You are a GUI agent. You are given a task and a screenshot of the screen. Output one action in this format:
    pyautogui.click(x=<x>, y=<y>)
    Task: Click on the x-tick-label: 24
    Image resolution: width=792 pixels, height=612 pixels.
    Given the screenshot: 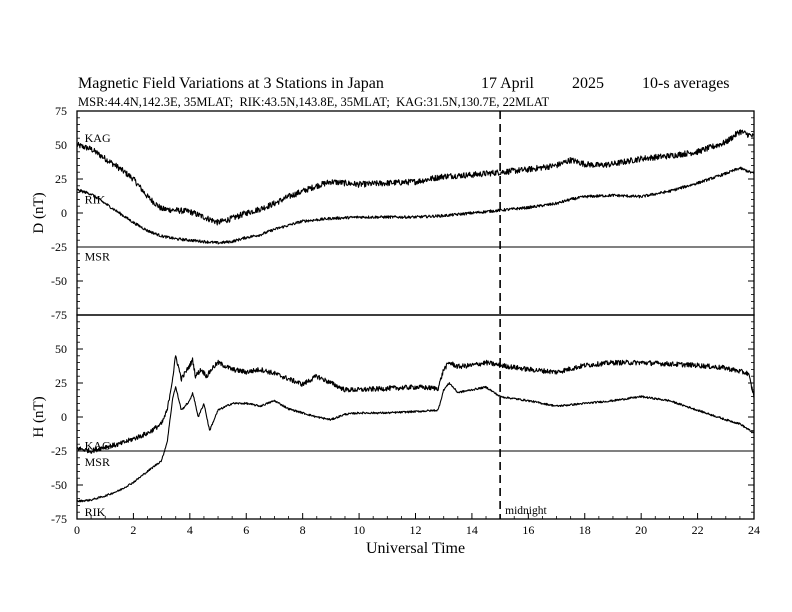 What is the action you would take?
    pyautogui.click(x=754, y=530)
    